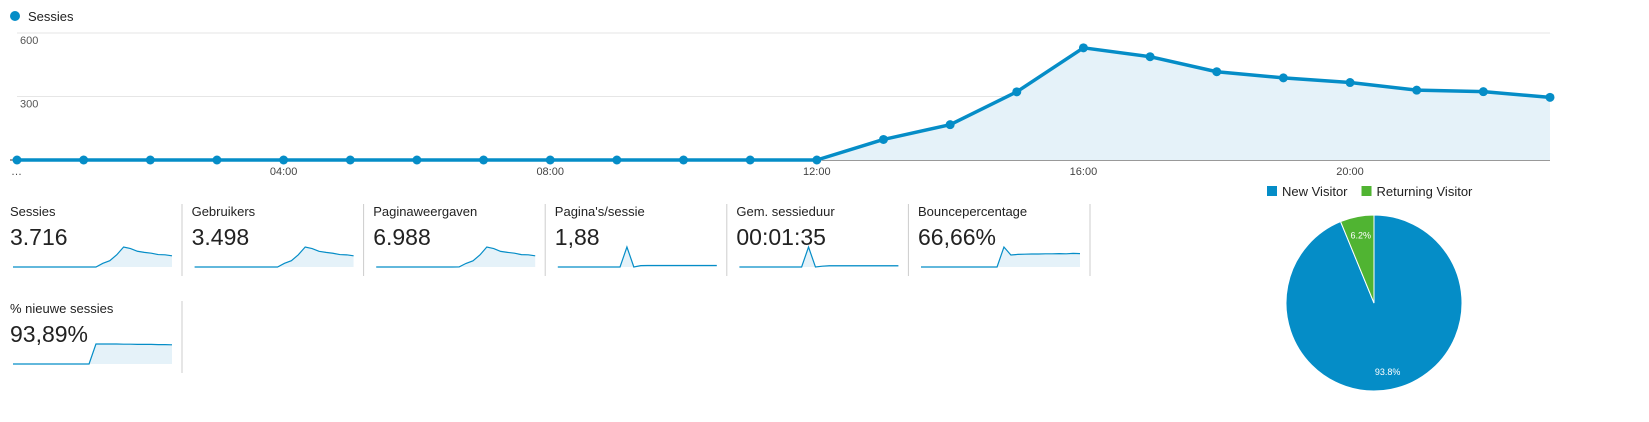  Describe the element at coordinates (1425, 191) in the screenshot. I see `legend-label: Returning Visitor` at that location.